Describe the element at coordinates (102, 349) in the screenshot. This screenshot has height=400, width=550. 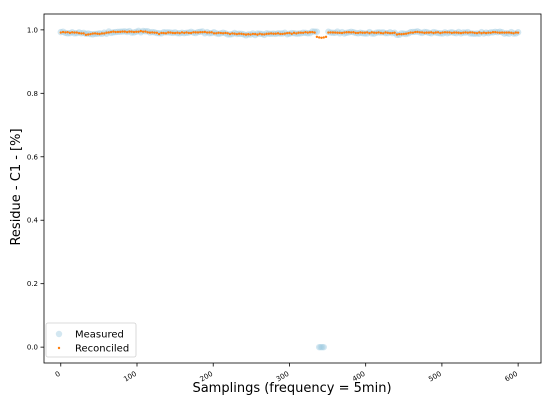
I see `legend-reconciled-label: Reconciled` at that location.